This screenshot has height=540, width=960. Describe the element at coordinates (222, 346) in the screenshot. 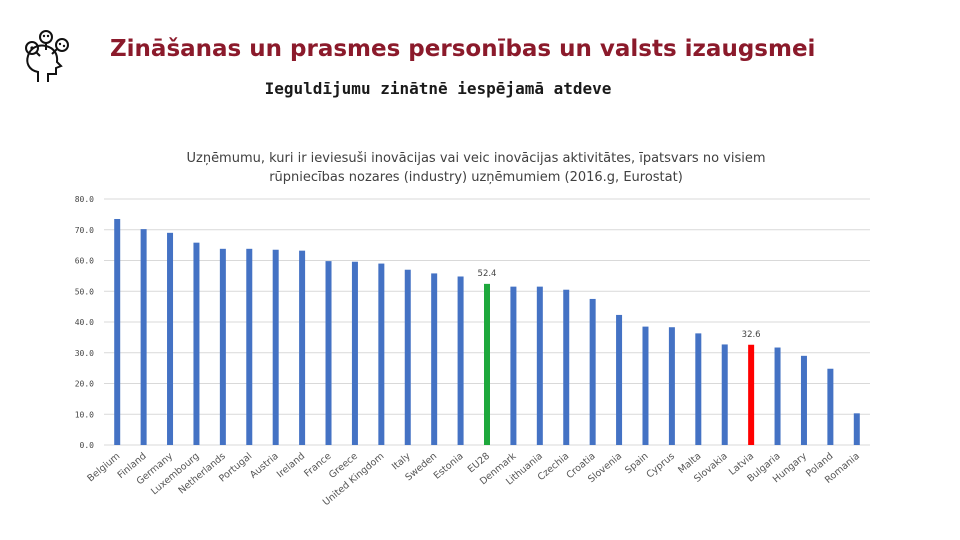

I see `bar-netherlands` at that location.